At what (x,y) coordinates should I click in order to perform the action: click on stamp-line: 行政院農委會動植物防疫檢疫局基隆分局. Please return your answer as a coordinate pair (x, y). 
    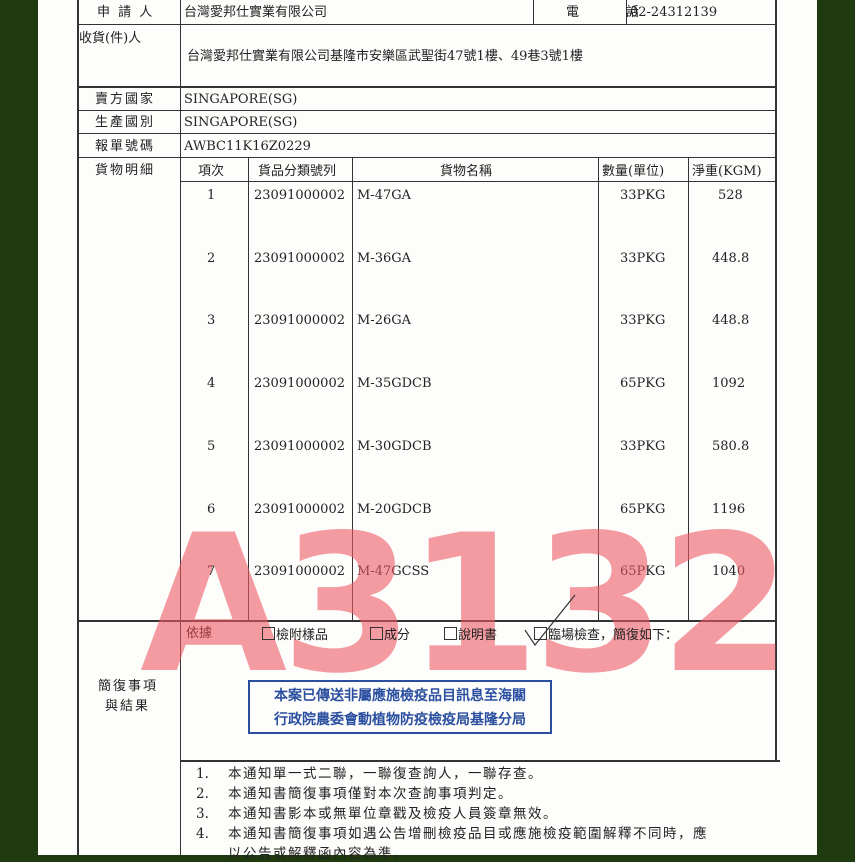
    Looking at the image, I should click on (400, 720).